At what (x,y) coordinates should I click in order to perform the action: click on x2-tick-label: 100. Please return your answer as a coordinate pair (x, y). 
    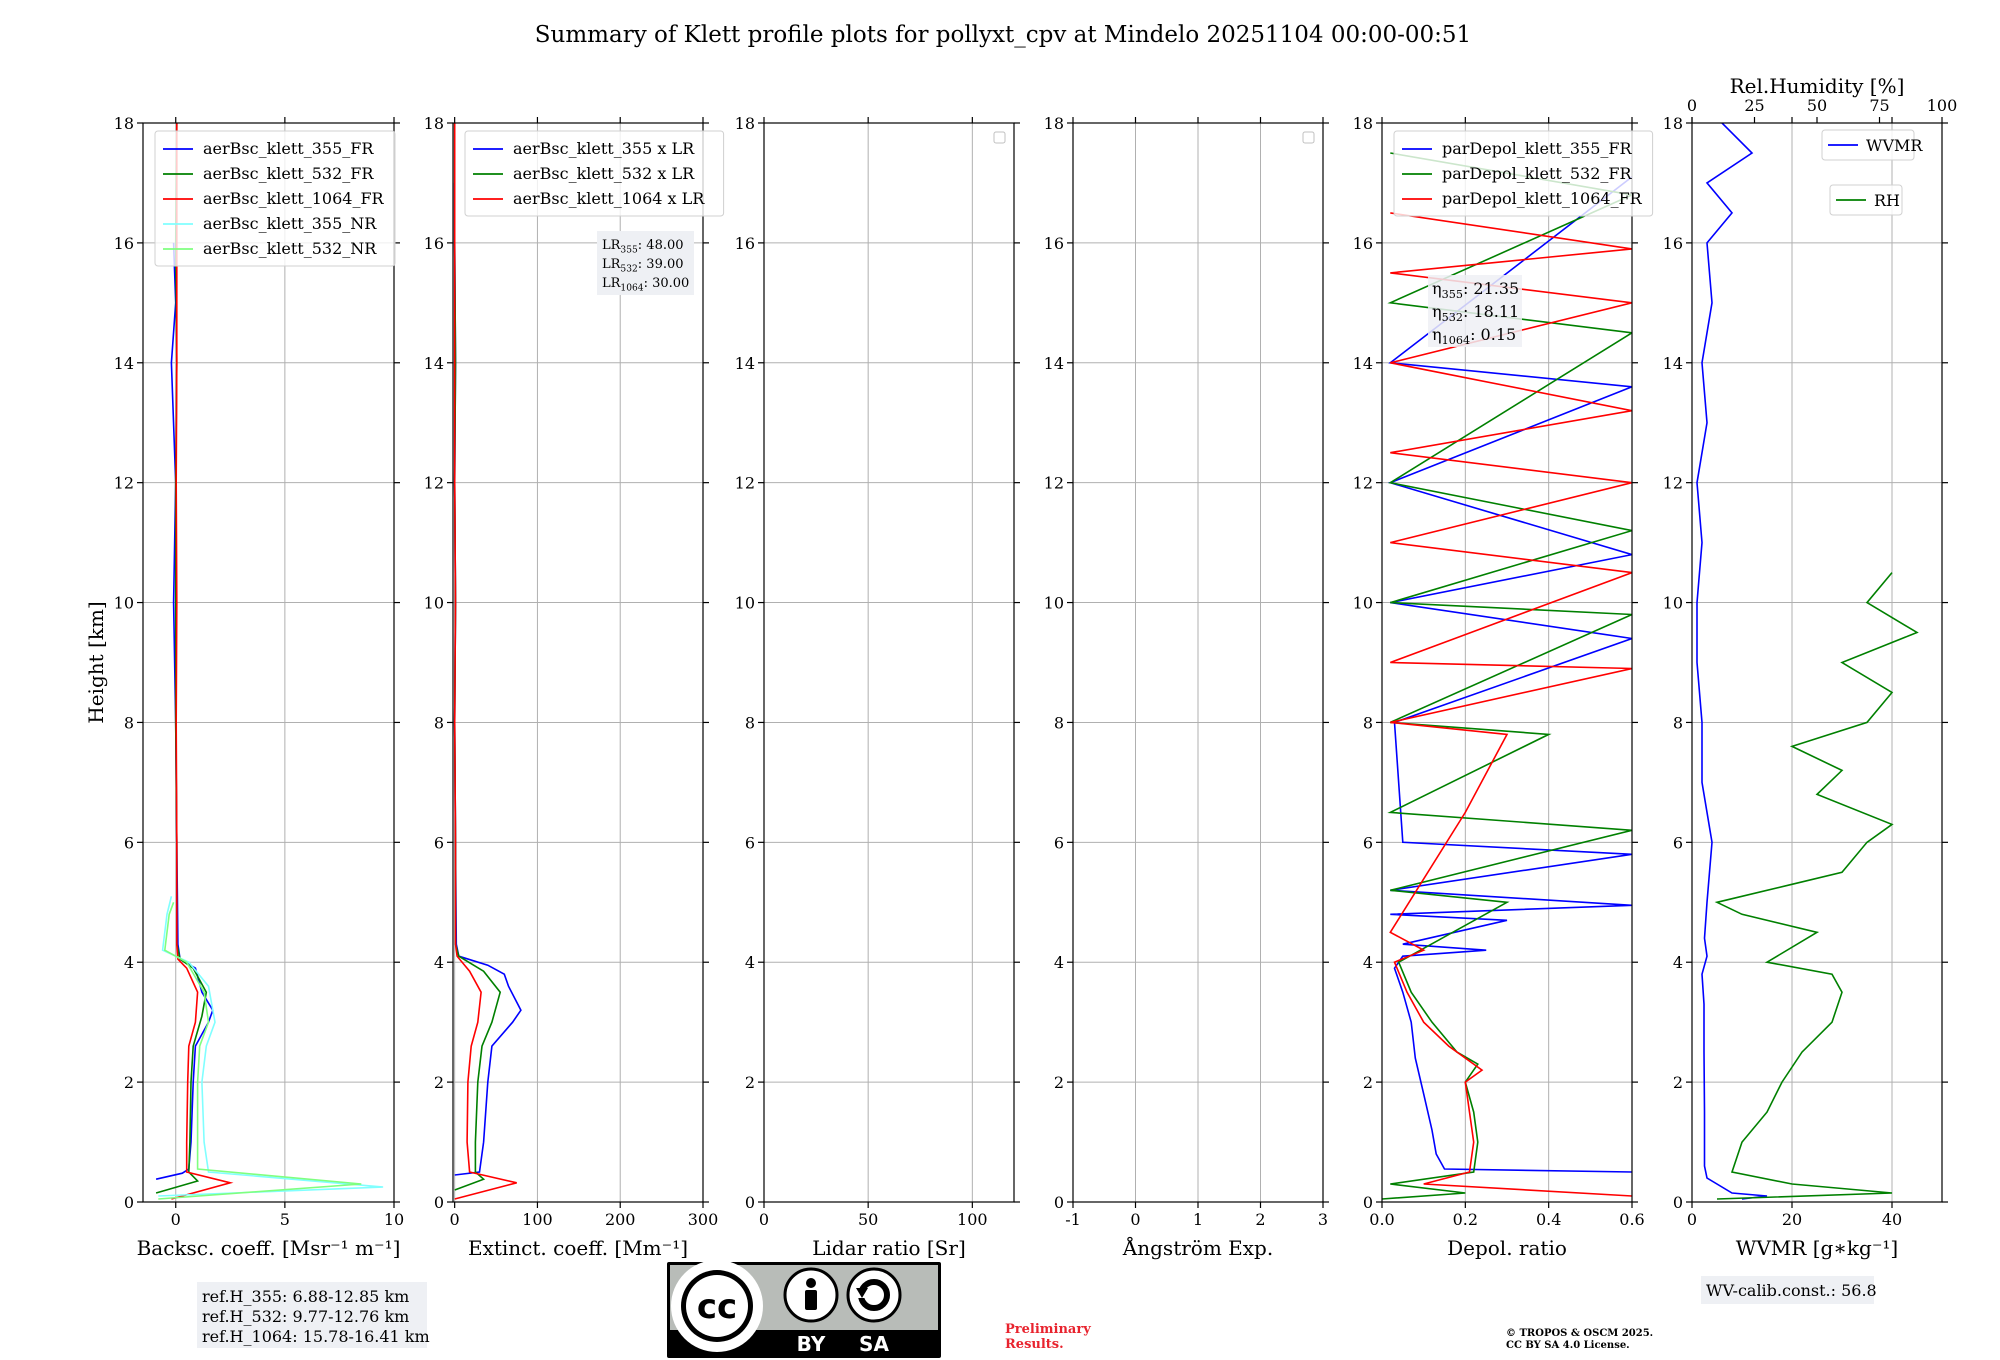
    Looking at the image, I should click on (1942, 105).